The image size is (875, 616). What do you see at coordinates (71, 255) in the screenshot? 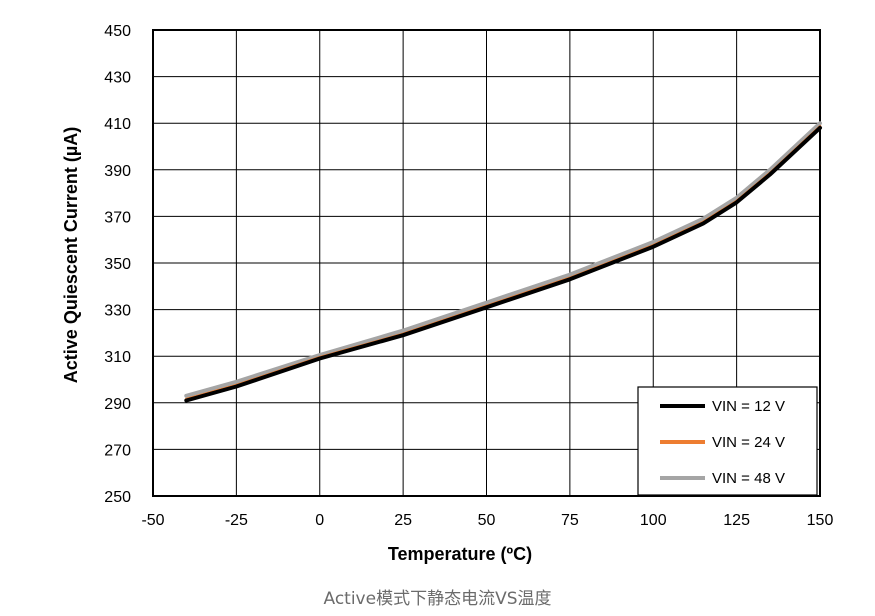
I see `y-axis-title: Active Quiescent Current (µA)` at bounding box center [71, 255].